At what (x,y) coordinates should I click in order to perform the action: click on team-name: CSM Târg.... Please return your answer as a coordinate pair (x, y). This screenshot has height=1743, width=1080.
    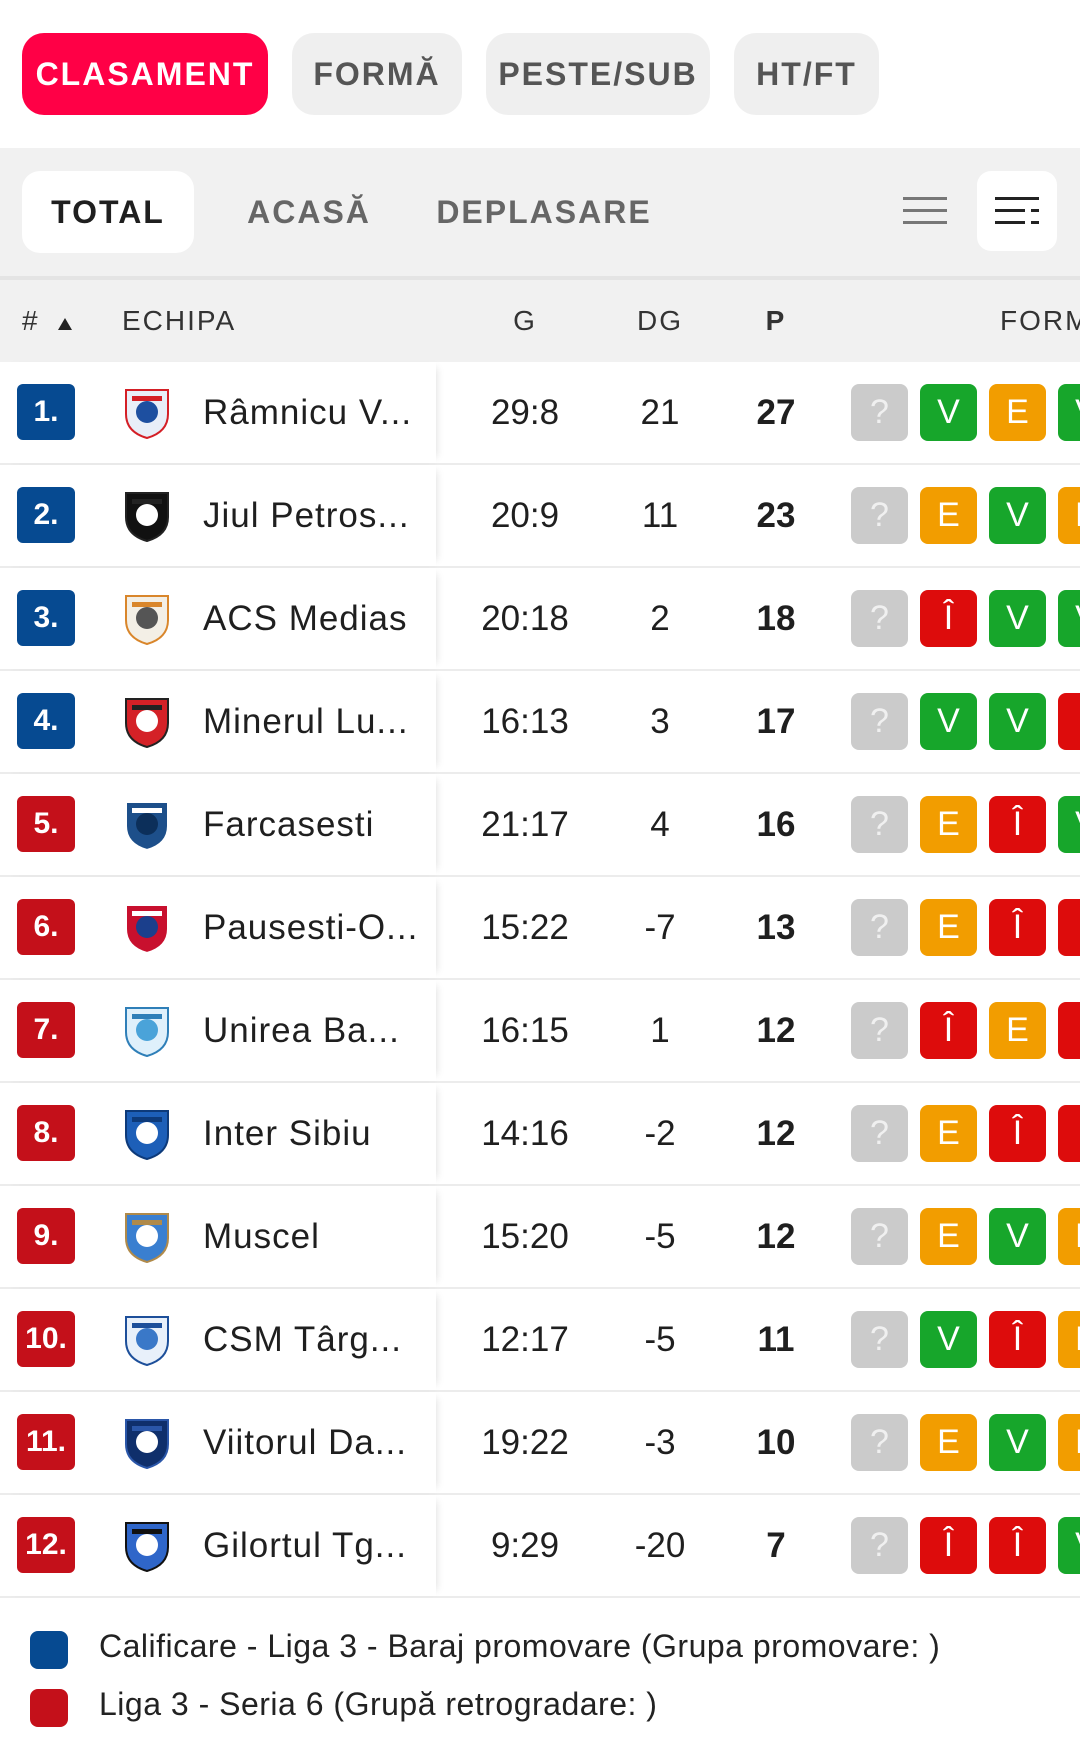
    Looking at the image, I should click on (303, 1339).